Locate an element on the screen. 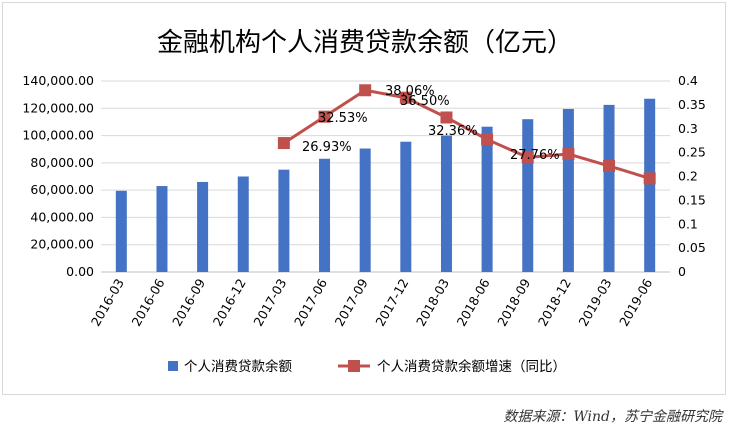 The image size is (730, 431). x-tick-label: 2016-12 is located at coordinates (229, 302).